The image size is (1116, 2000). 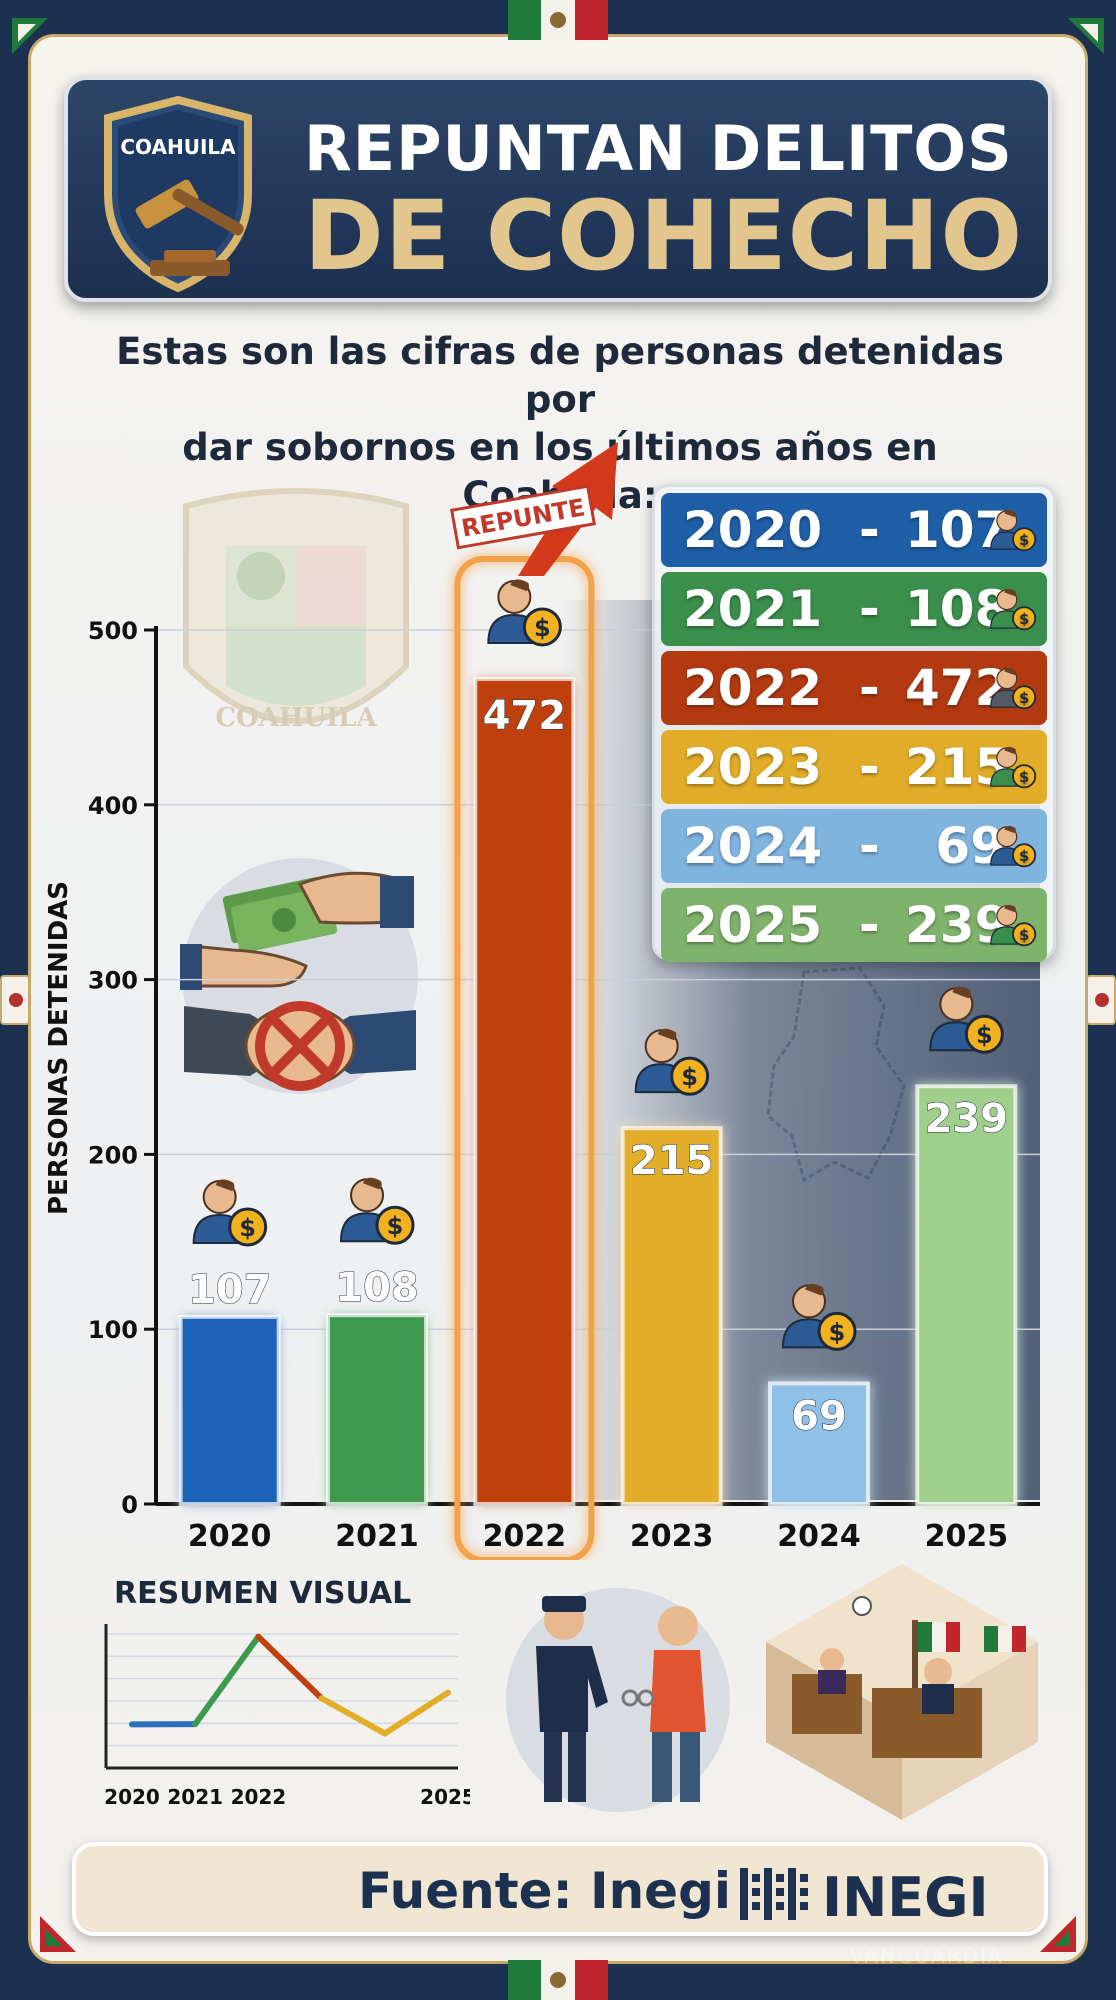 What do you see at coordinates (854, 688) in the screenshot?
I see `legend-row-2022: 2022-472 $` at bounding box center [854, 688].